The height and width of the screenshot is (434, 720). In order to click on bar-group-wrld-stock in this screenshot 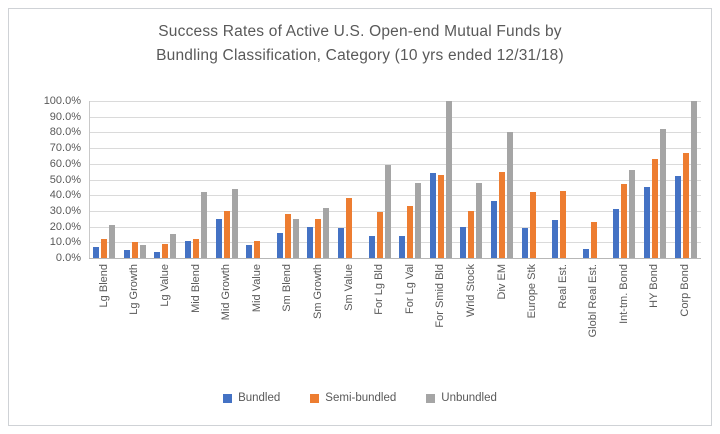, I will do `click(471, 179)`.